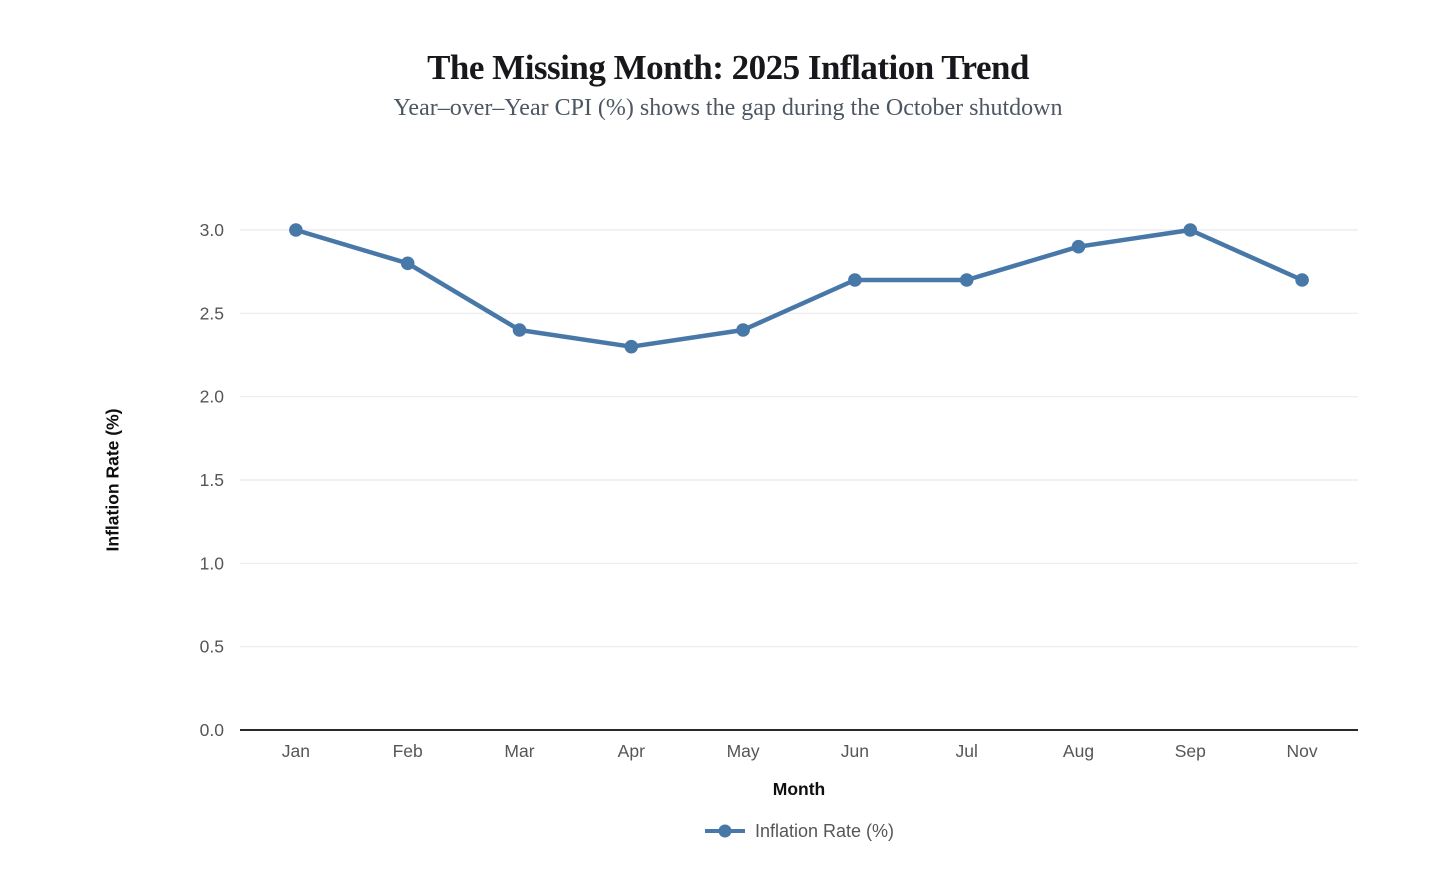  Describe the element at coordinates (799, 789) in the screenshot. I see `x-axis-title: Month` at that location.